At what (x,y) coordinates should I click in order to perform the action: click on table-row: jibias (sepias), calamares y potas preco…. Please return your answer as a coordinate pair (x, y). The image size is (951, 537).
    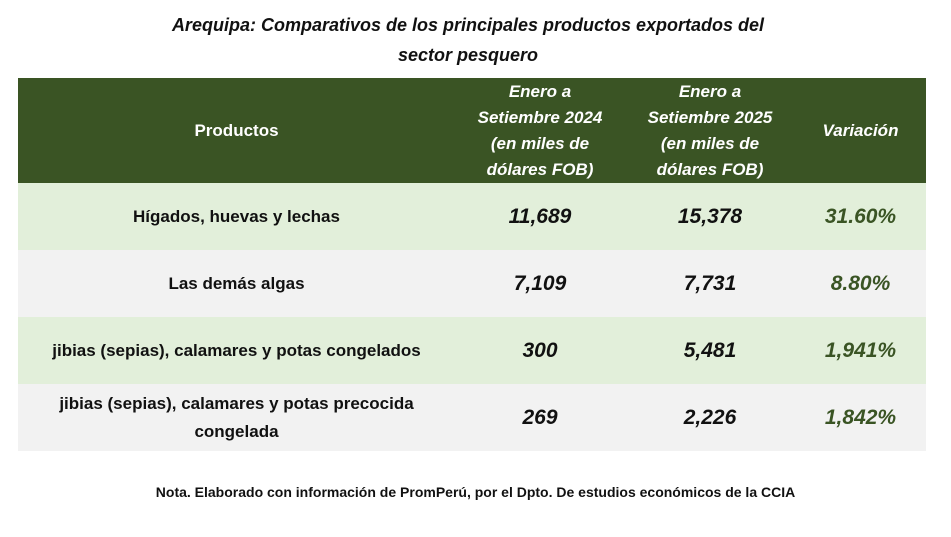
    Looking at the image, I should click on (472, 417).